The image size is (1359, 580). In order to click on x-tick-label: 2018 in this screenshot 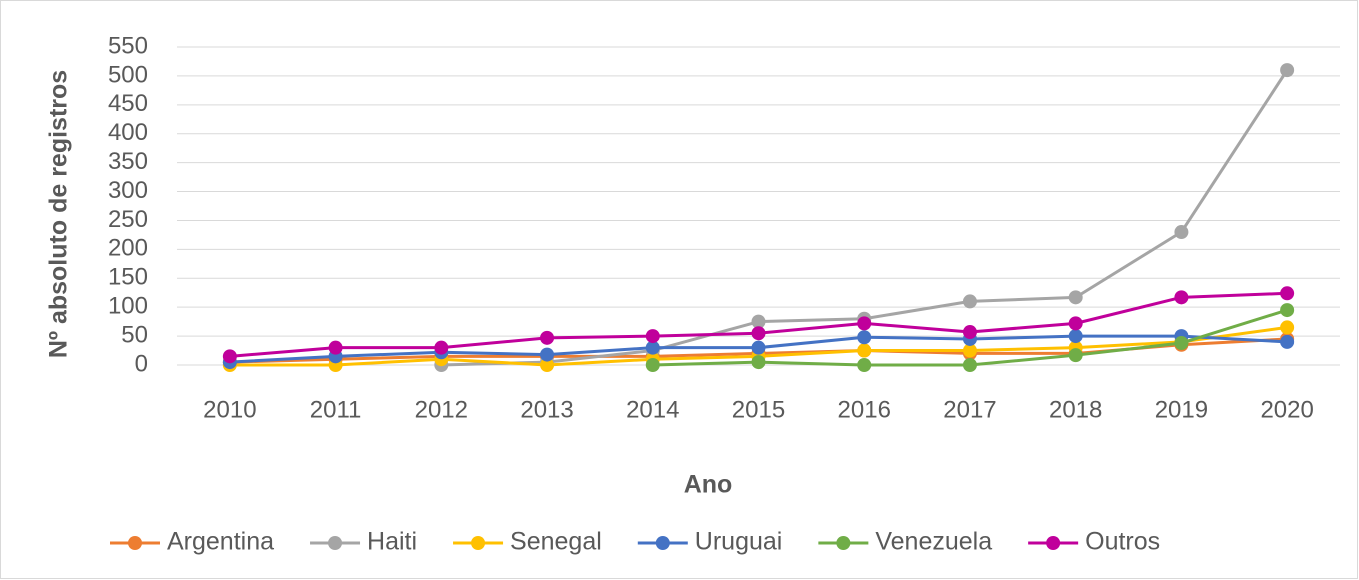, I will do `click(1075, 409)`.